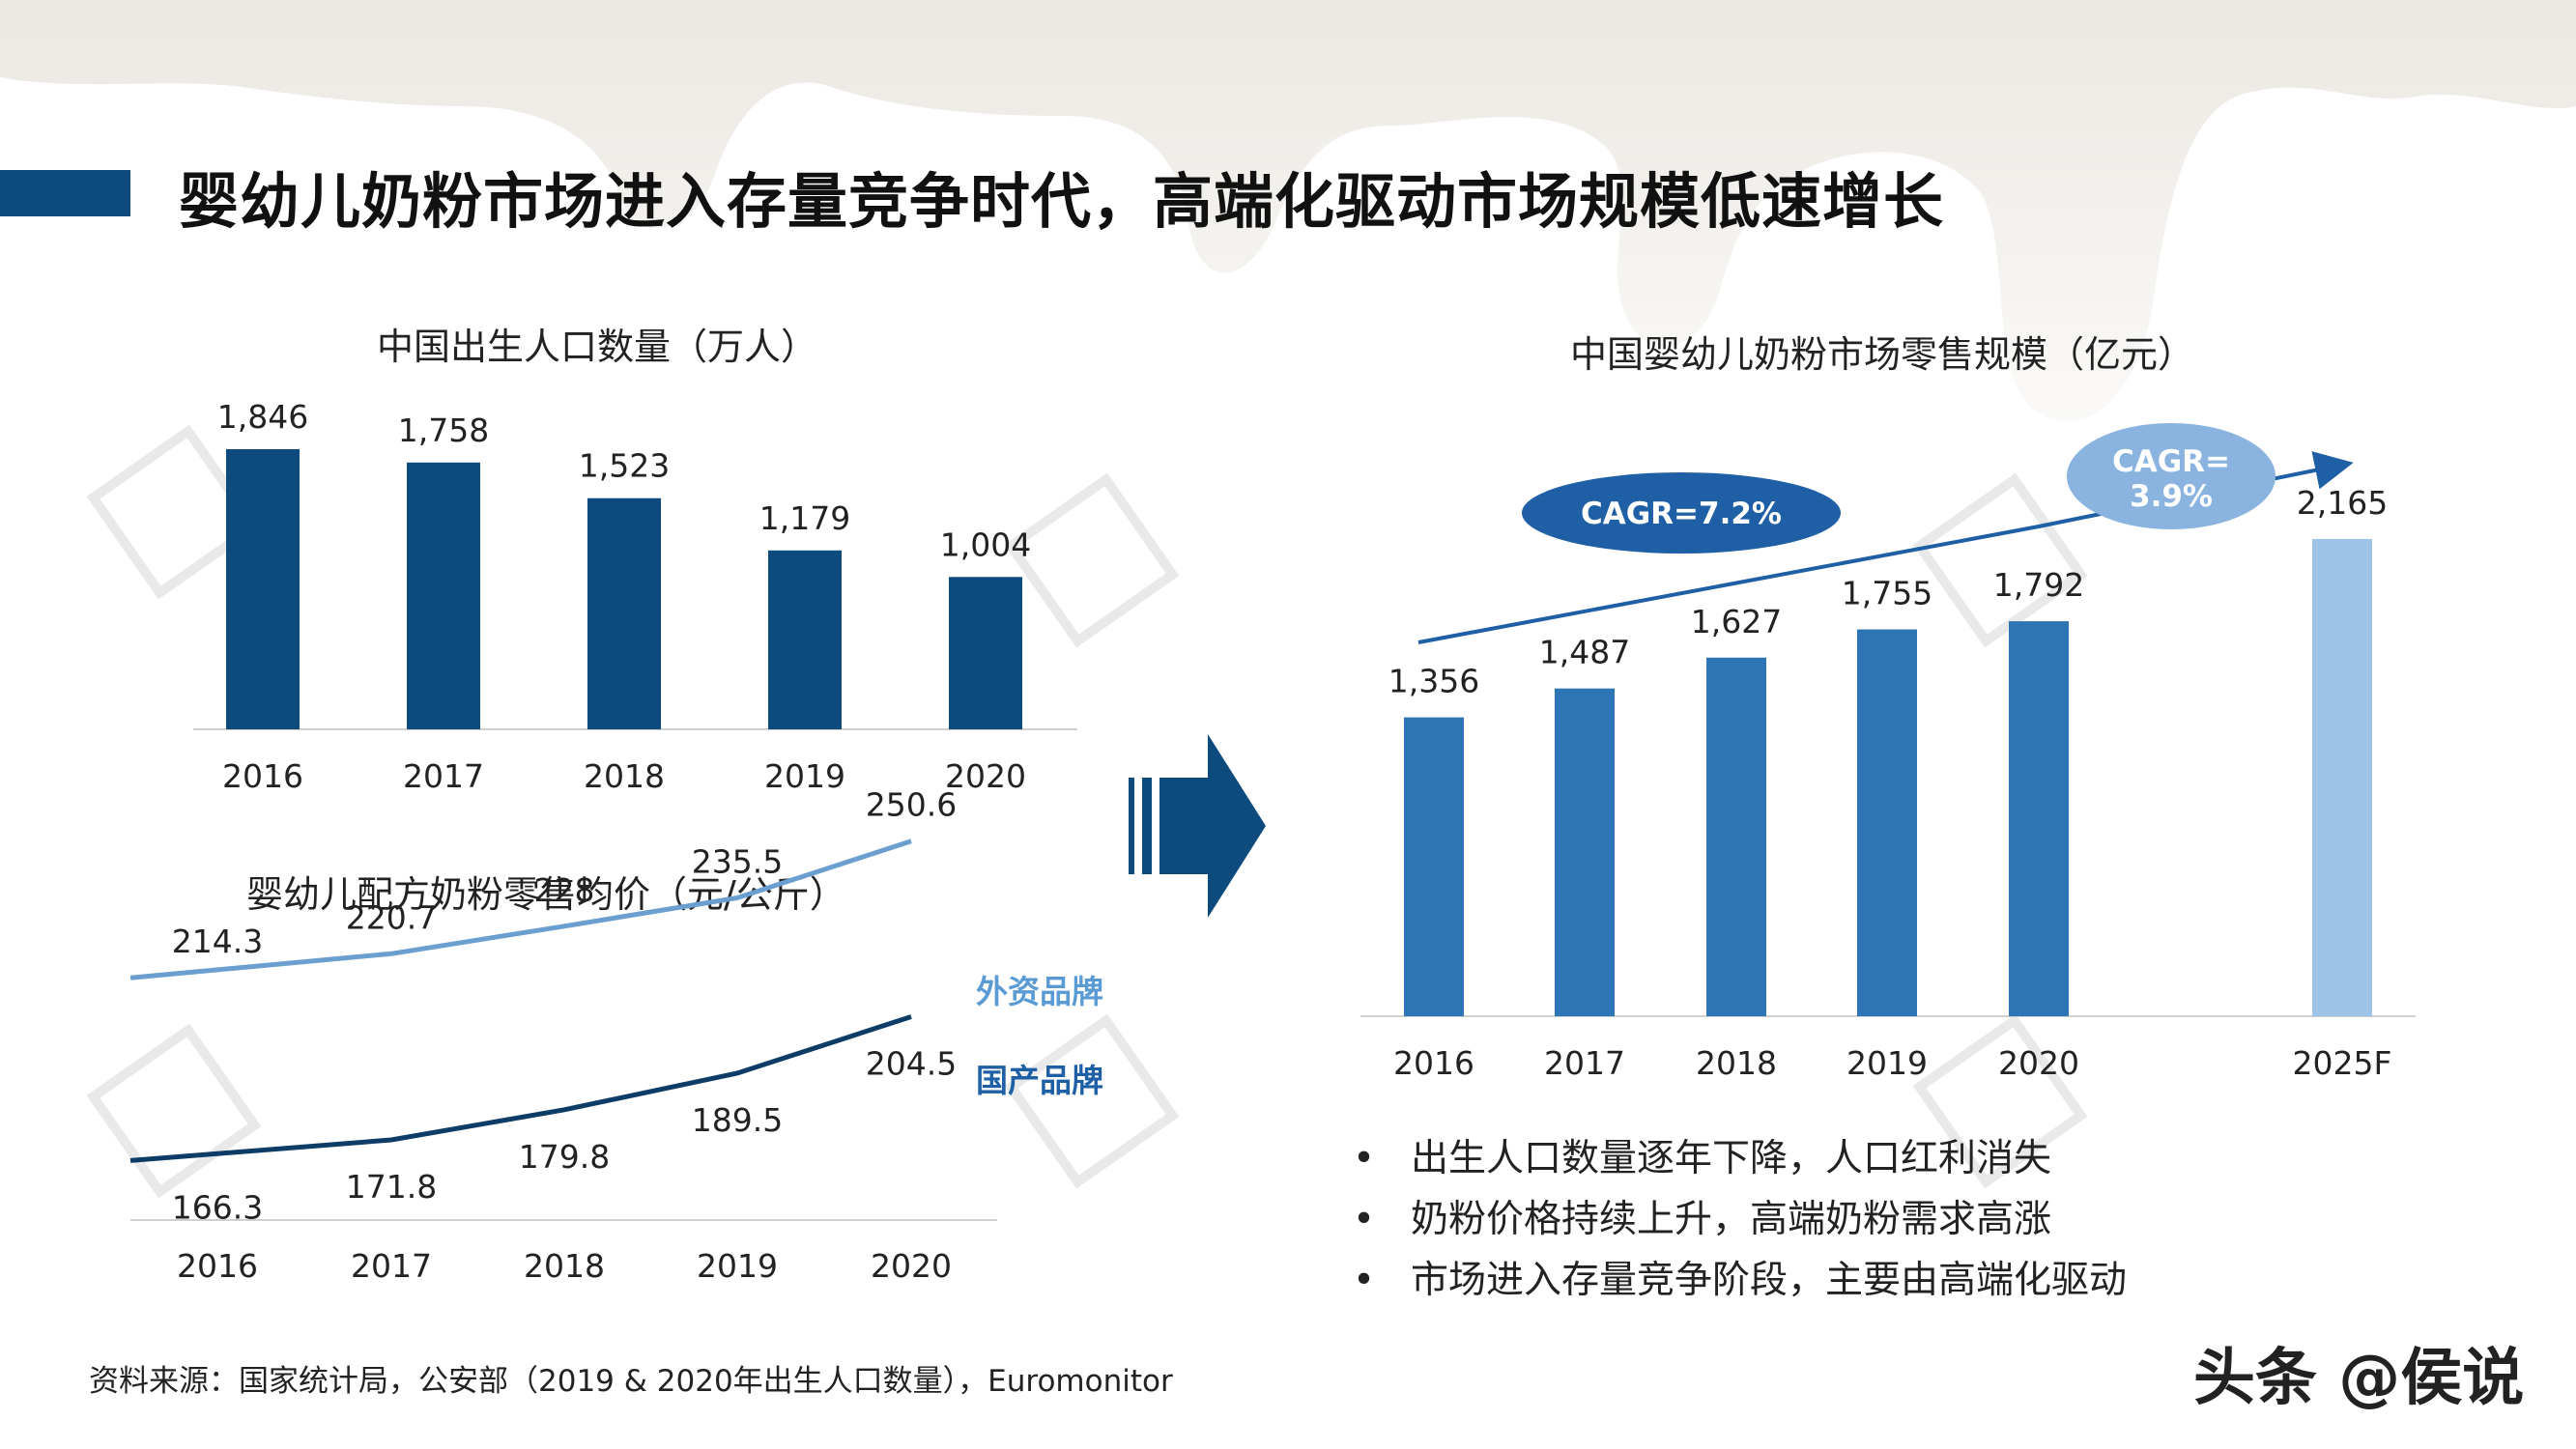  What do you see at coordinates (1732, 1219) in the screenshot?
I see `bullet-text: 奶粉价格持续上升，高端奶粉需求高涨` at bounding box center [1732, 1219].